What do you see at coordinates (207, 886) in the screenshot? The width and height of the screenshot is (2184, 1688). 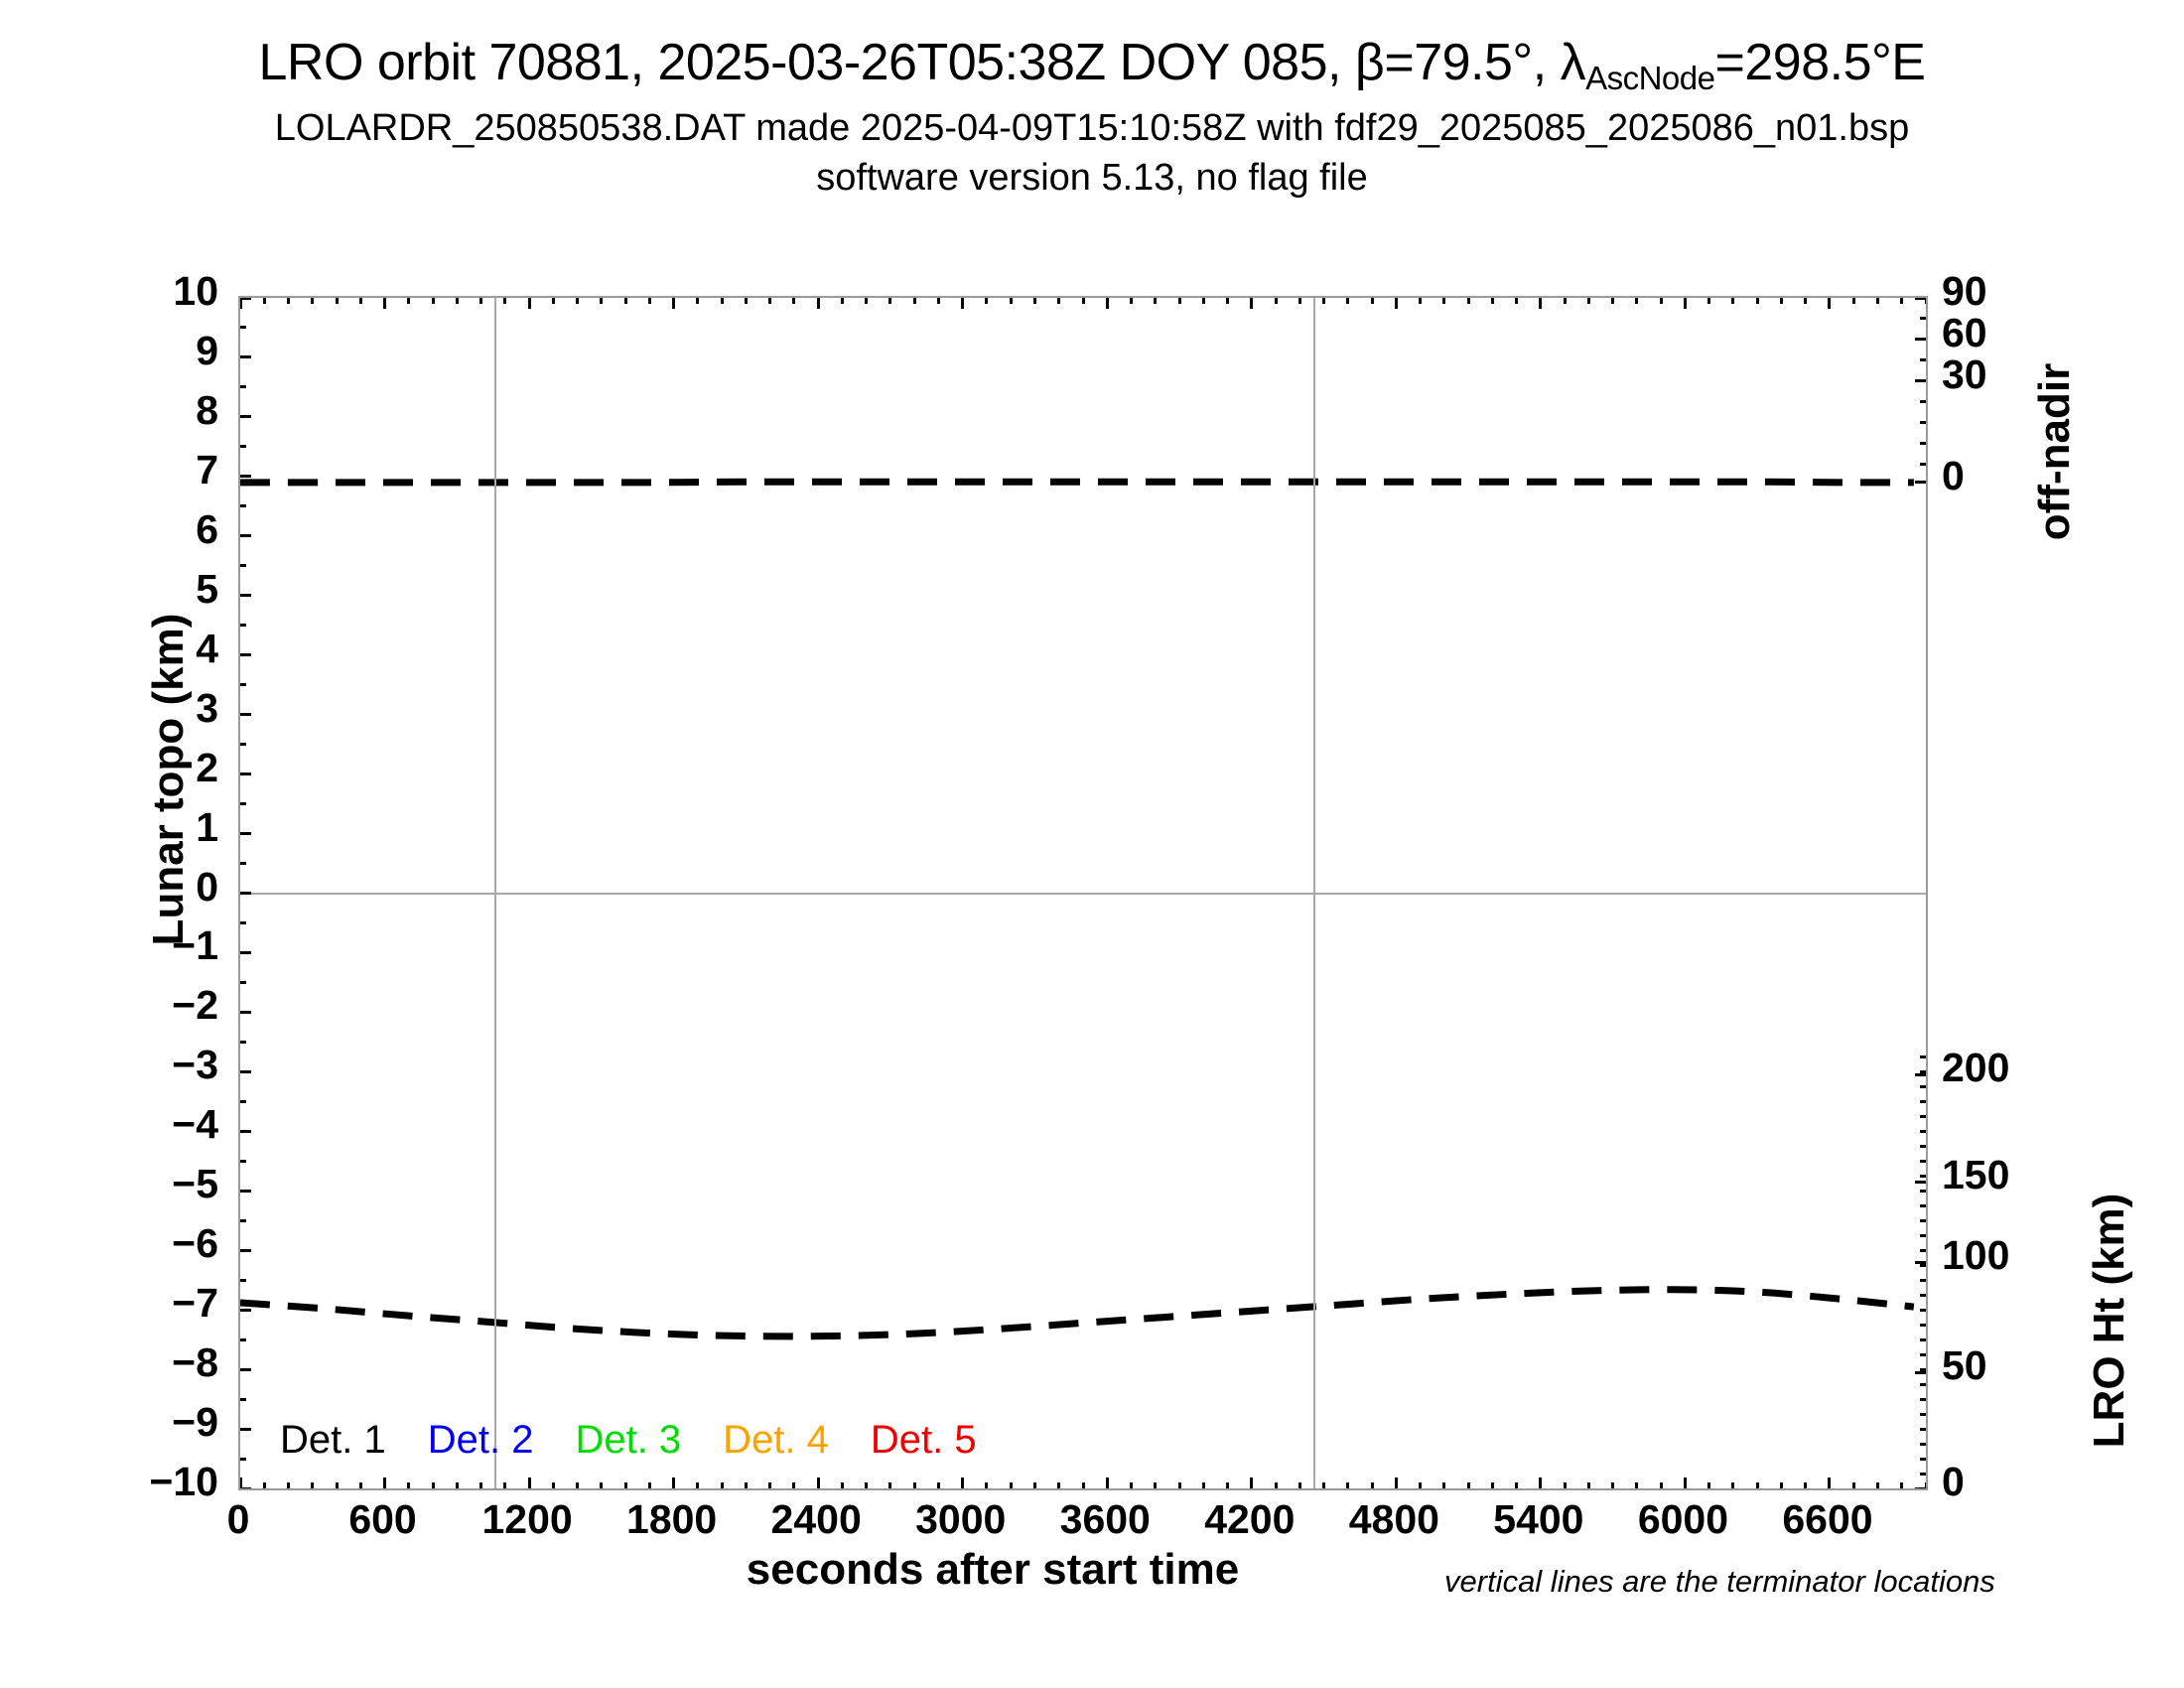 I see `y-tick-label-left: 0` at bounding box center [207, 886].